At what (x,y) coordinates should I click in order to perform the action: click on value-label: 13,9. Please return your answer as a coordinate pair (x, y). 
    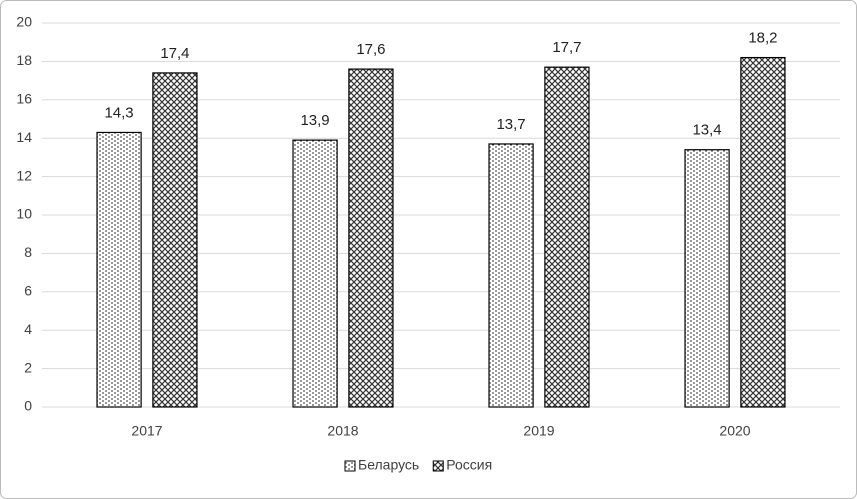
    Looking at the image, I should click on (314, 120).